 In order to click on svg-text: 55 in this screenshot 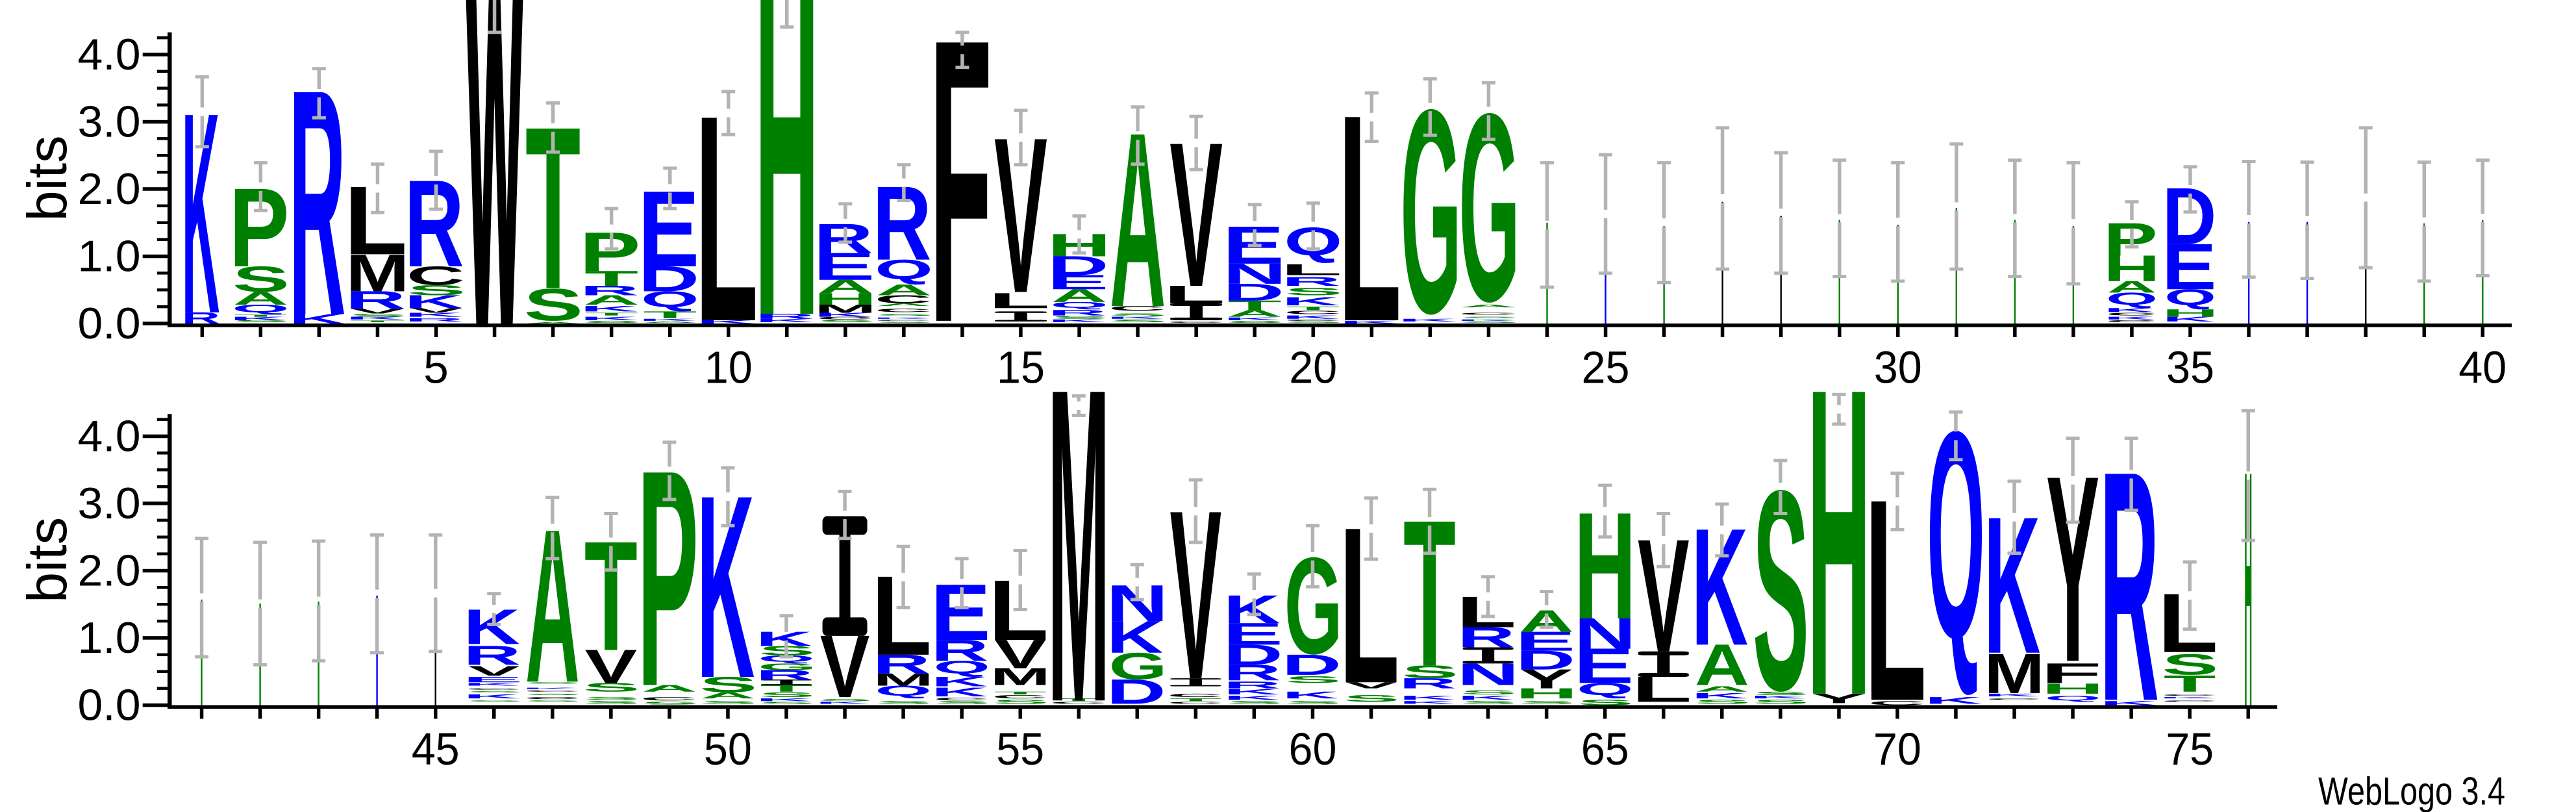, I will do `click(1020, 749)`.